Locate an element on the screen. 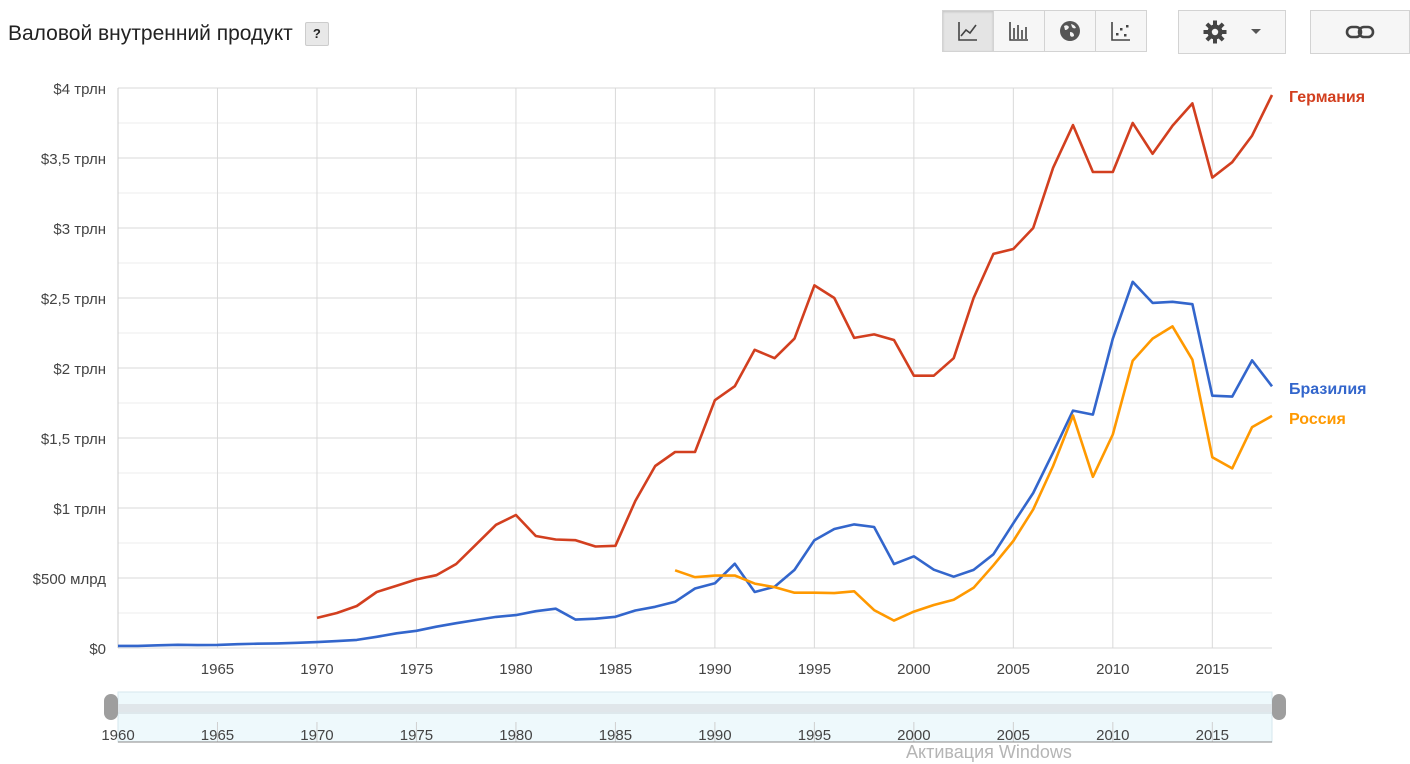 The width and height of the screenshot is (1410, 764). x-tick-label: 1985 is located at coordinates (615, 669).